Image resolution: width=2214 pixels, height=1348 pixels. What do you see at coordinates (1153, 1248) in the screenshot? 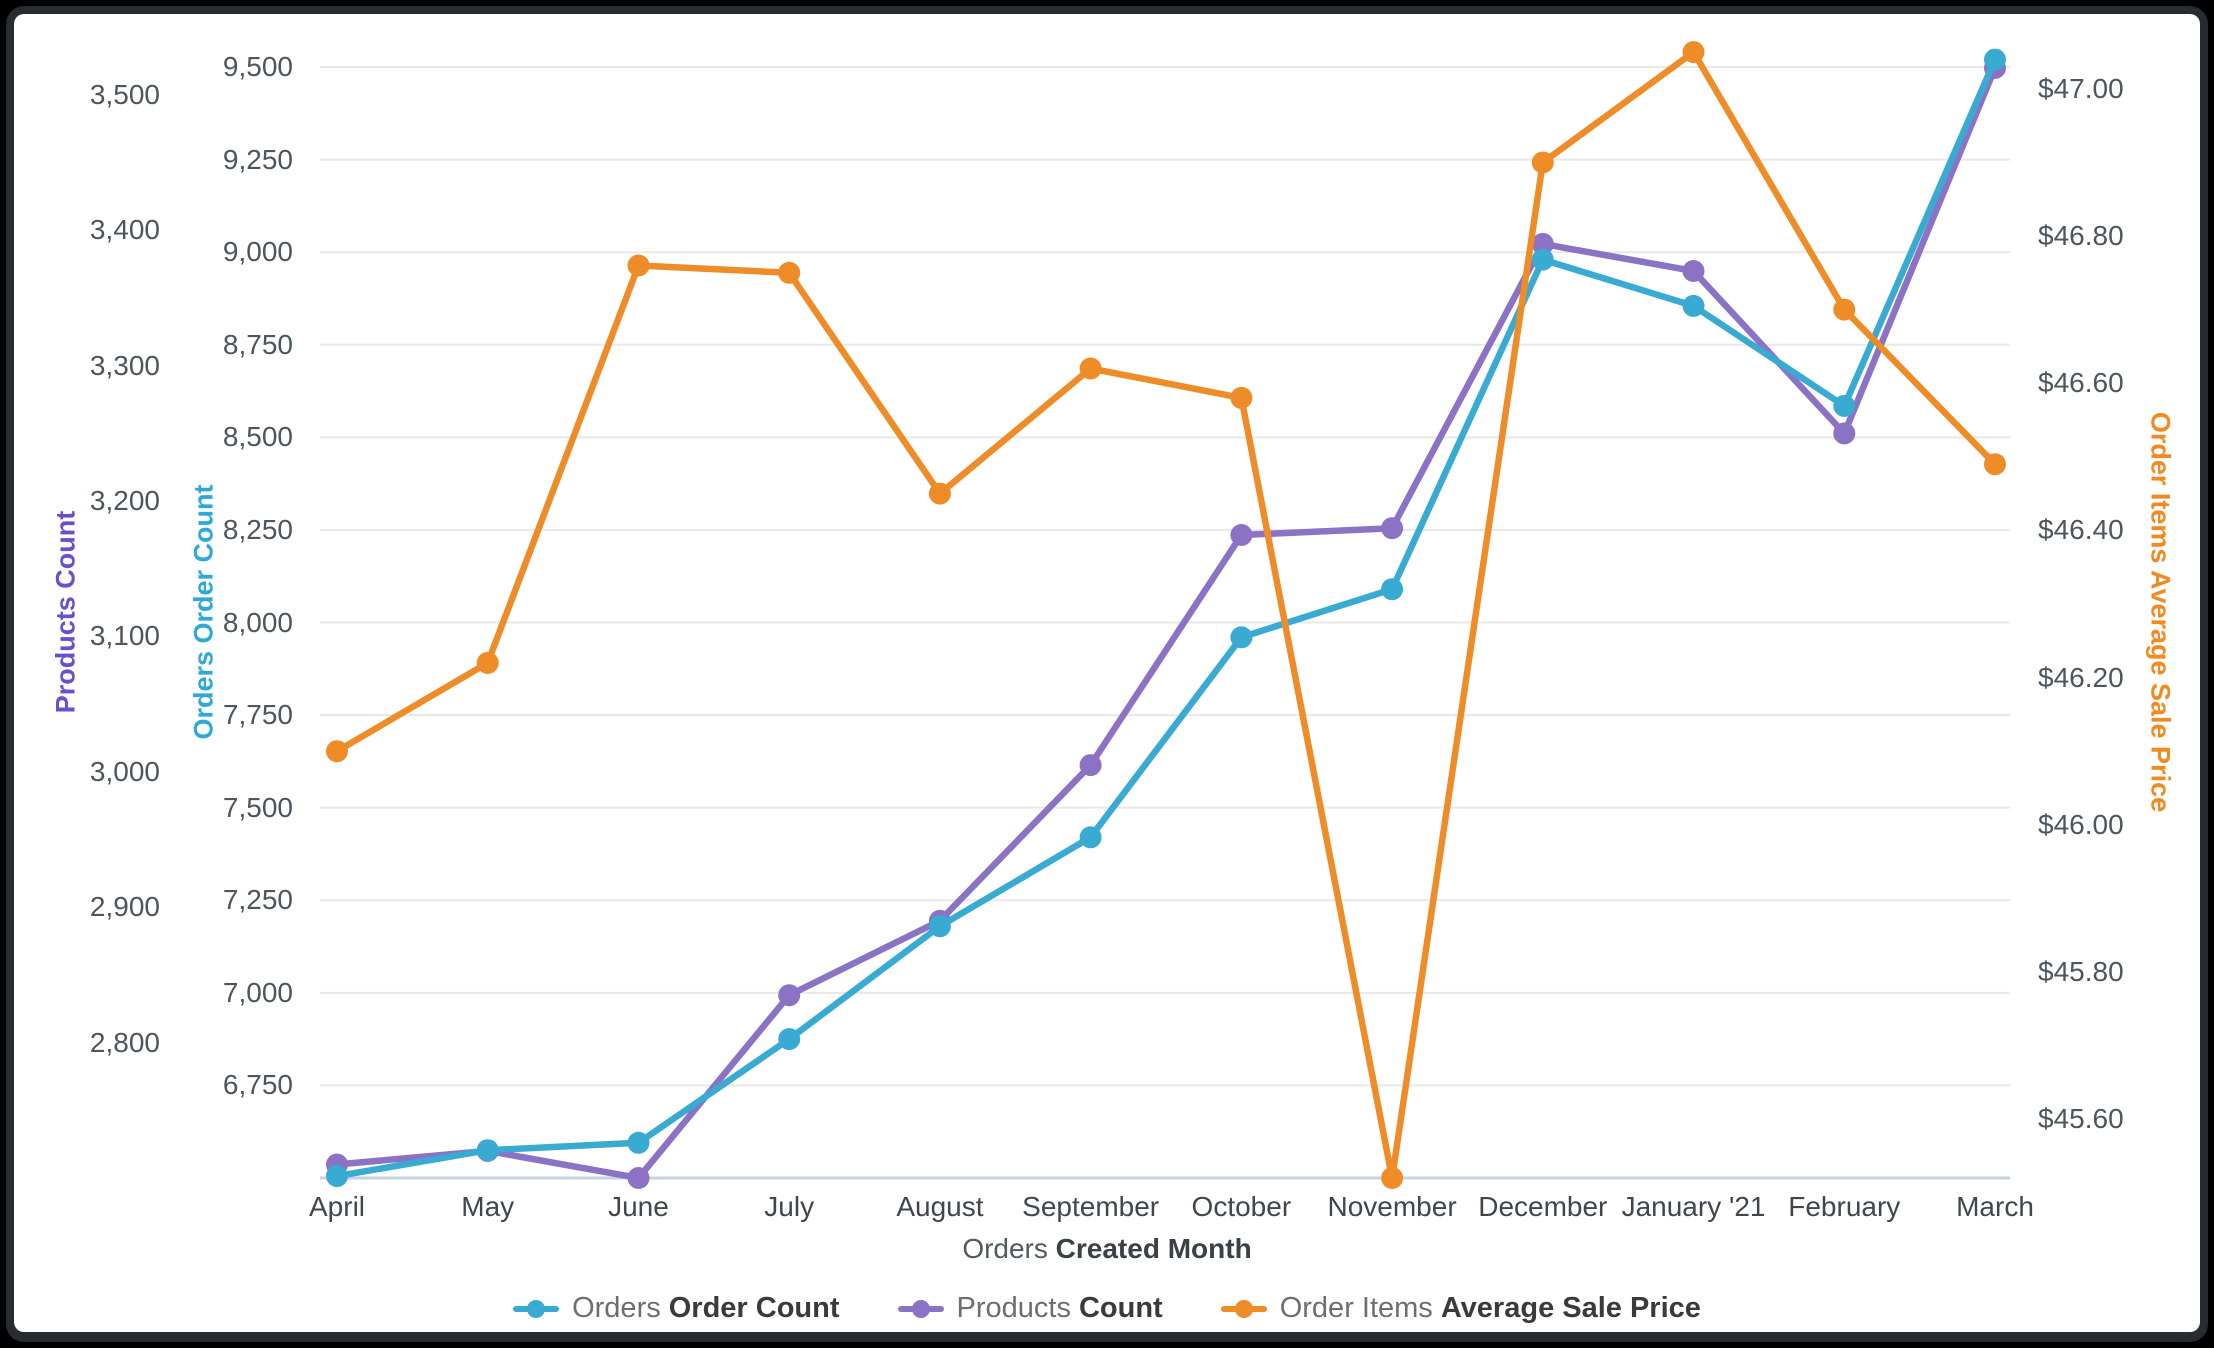
I see `x-axis-title-bold: Created Month` at bounding box center [1153, 1248].